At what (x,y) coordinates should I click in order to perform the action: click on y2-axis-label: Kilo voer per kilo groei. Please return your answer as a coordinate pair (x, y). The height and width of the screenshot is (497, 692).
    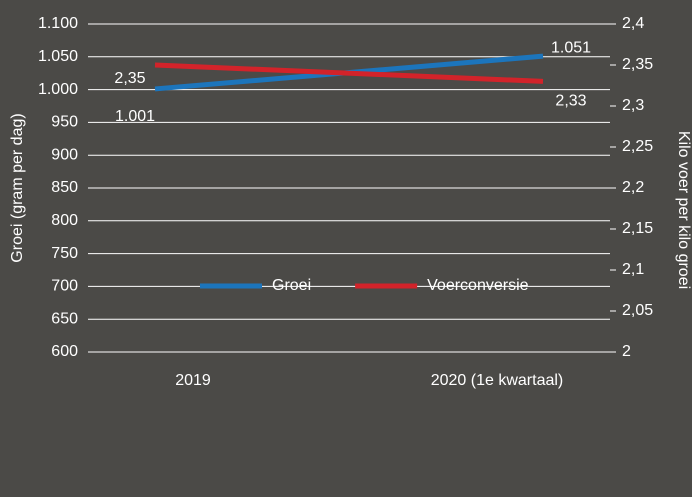
    Looking at the image, I should click on (683, 210).